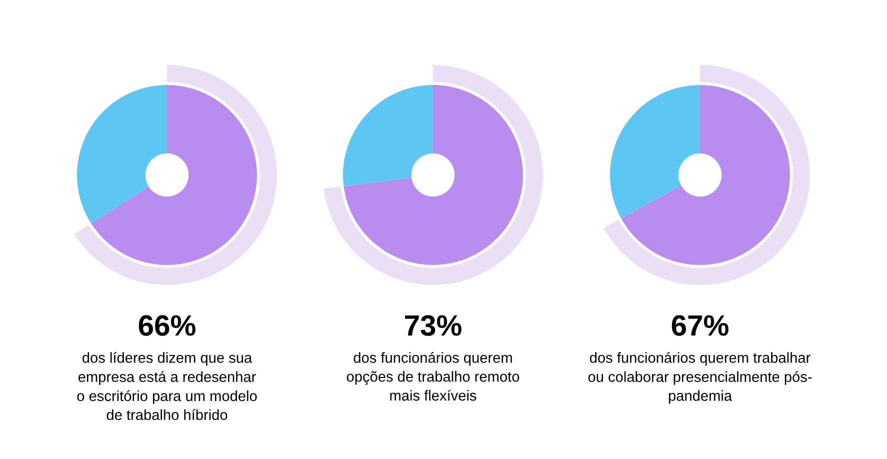  What do you see at coordinates (433, 376) in the screenshot?
I see `text: dos funcionários querem opções de trabalho remoto mais flexíveis` at bounding box center [433, 376].